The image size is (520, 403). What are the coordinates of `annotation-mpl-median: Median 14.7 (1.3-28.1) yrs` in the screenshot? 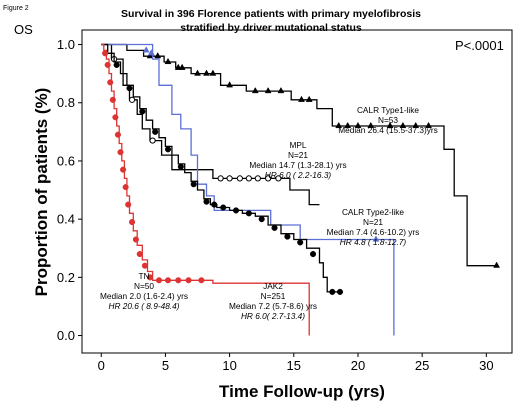 It's located at (297, 165).